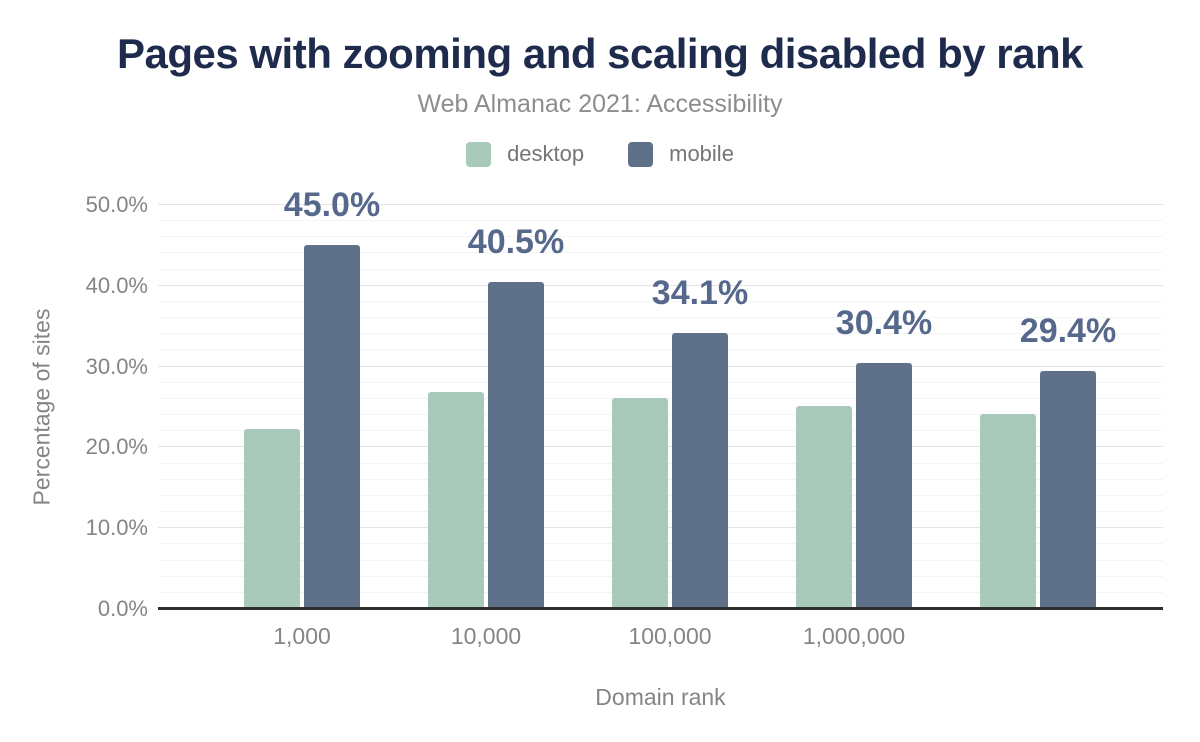  I want to click on y-tick-label: 30.0%, so click(116, 366).